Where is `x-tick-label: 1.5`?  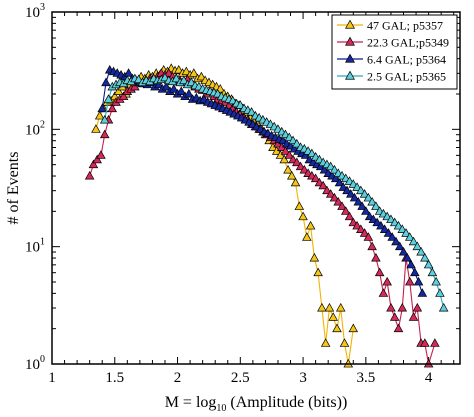
x-tick-label: 1.5 is located at coordinates (114, 378).